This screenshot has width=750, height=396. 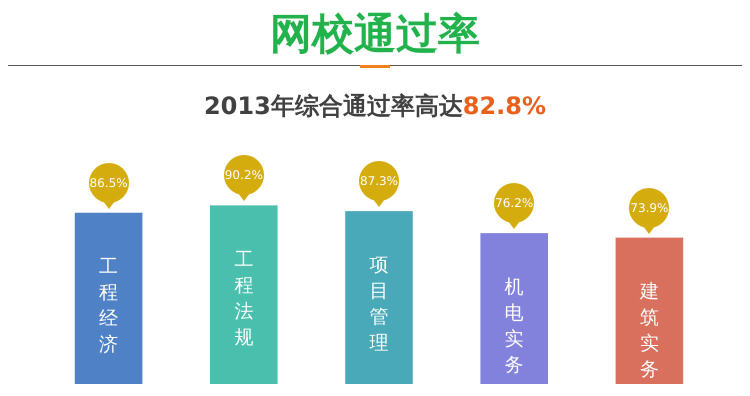 What do you see at coordinates (379, 181) in the screenshot?
I see `data-label: 87.3%` at bounding box center [379, 181].